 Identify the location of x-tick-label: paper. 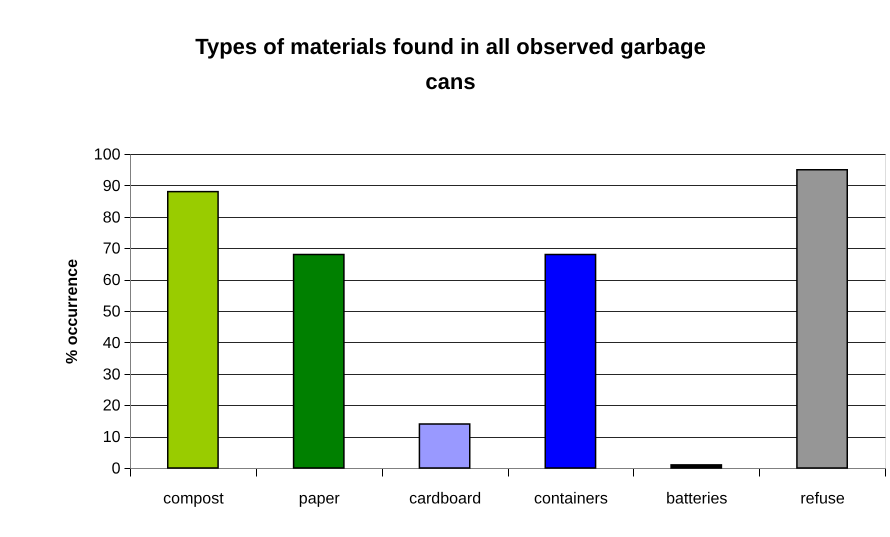
(319, 499).